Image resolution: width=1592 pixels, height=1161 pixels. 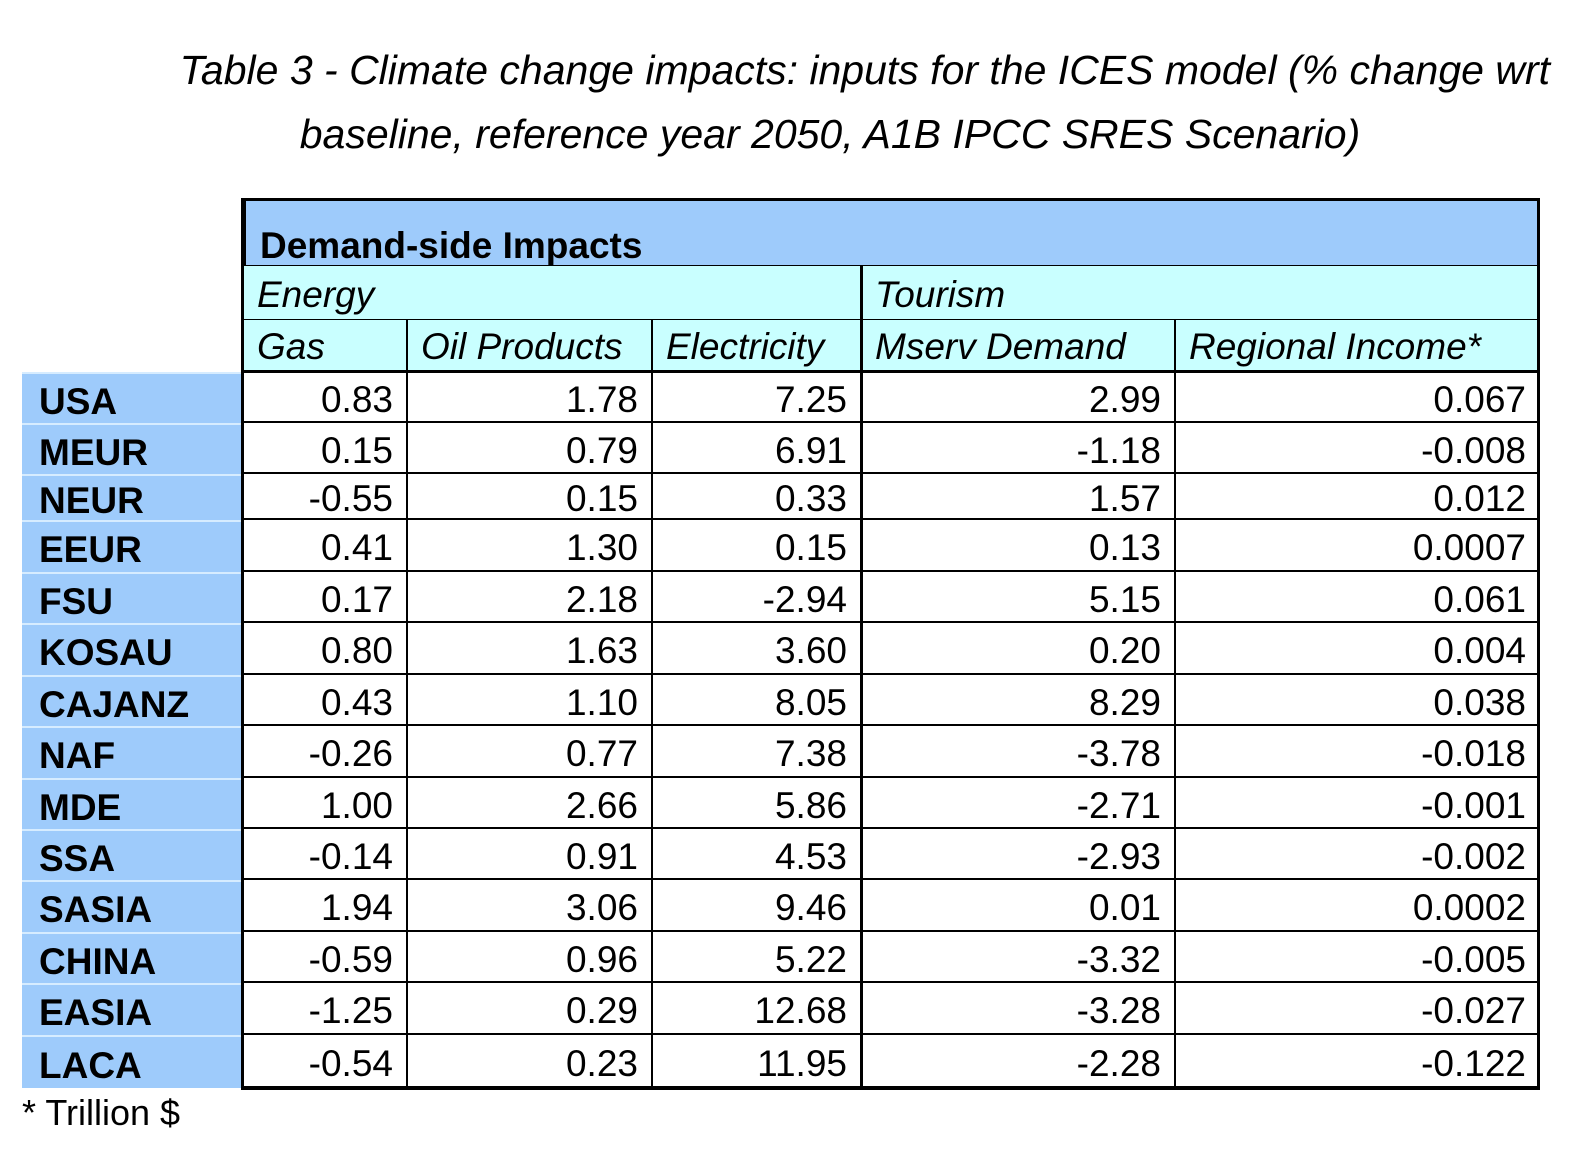 What do you see at coordinates (756, 397) in the screenshot?
I see `table-cell: 7.25` at bounding box center [756, 397].